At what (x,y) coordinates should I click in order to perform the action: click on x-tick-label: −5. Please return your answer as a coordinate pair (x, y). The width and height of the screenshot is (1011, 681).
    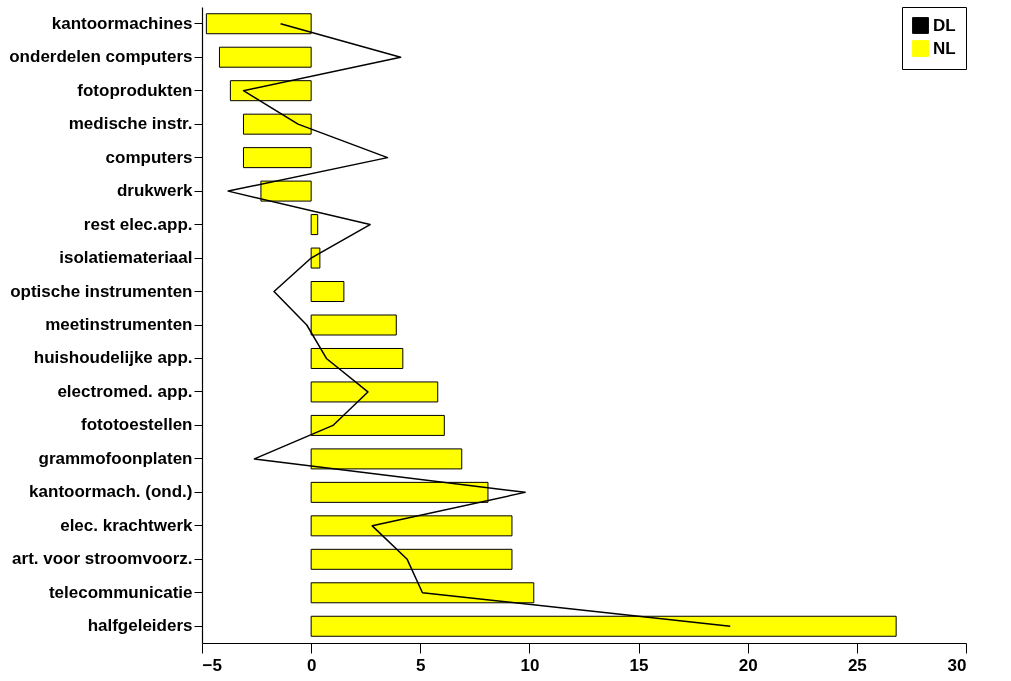
    Looking at the image, I should click on (212, 665).